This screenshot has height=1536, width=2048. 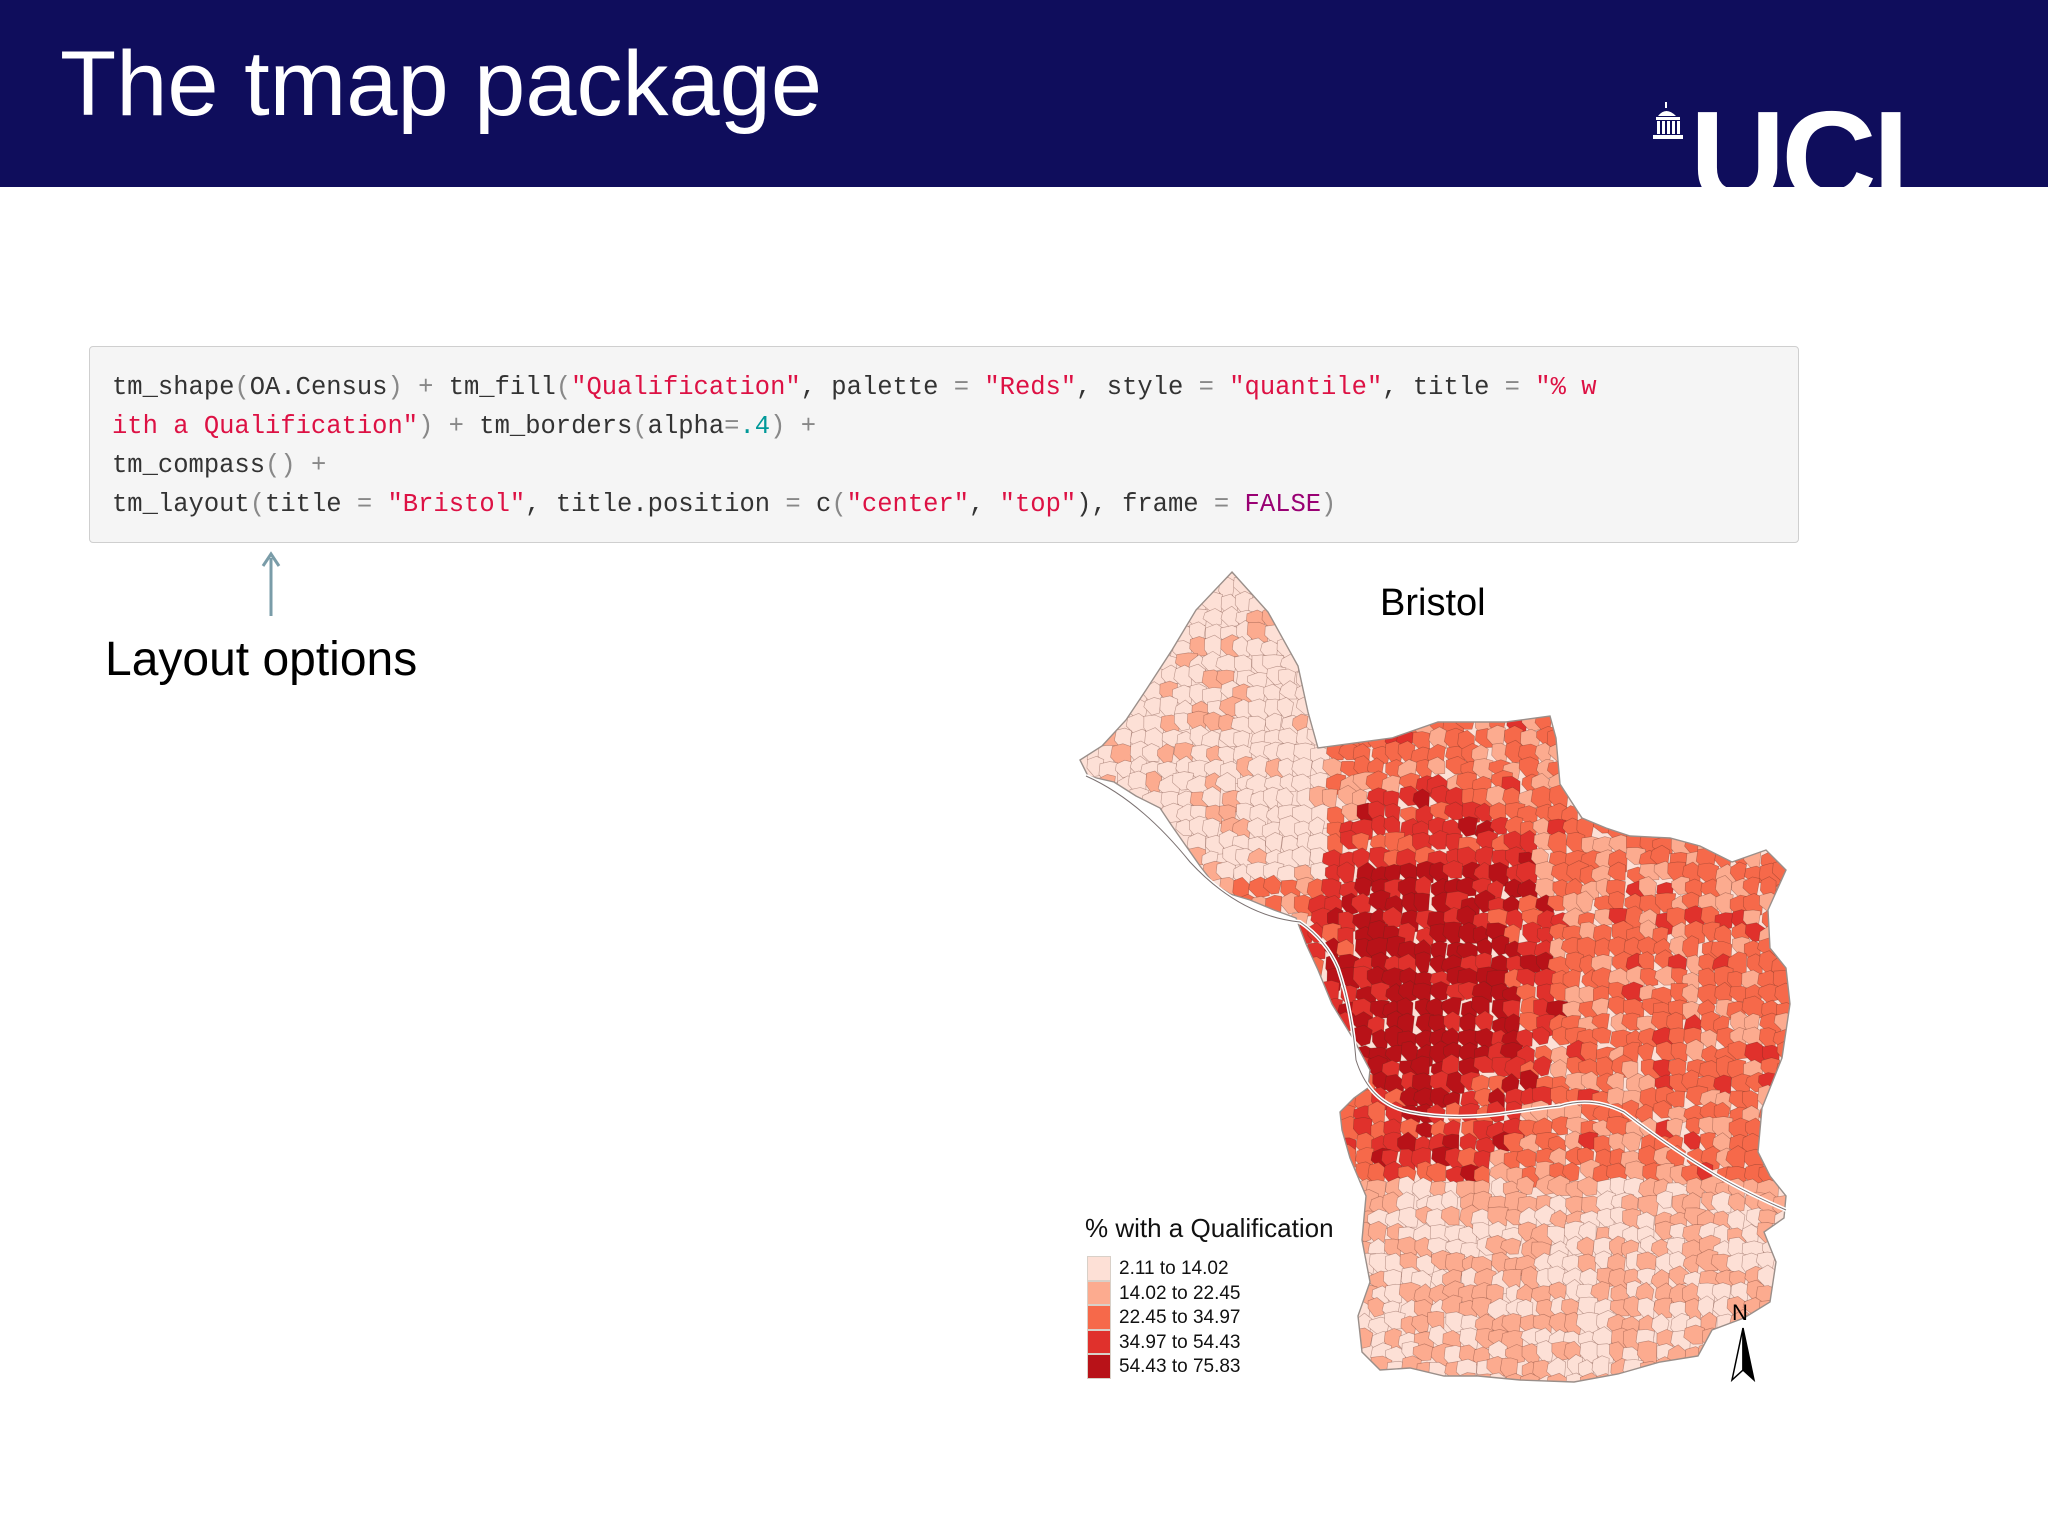 I want to click on code-token: alpha, so click(x=686, y=426).